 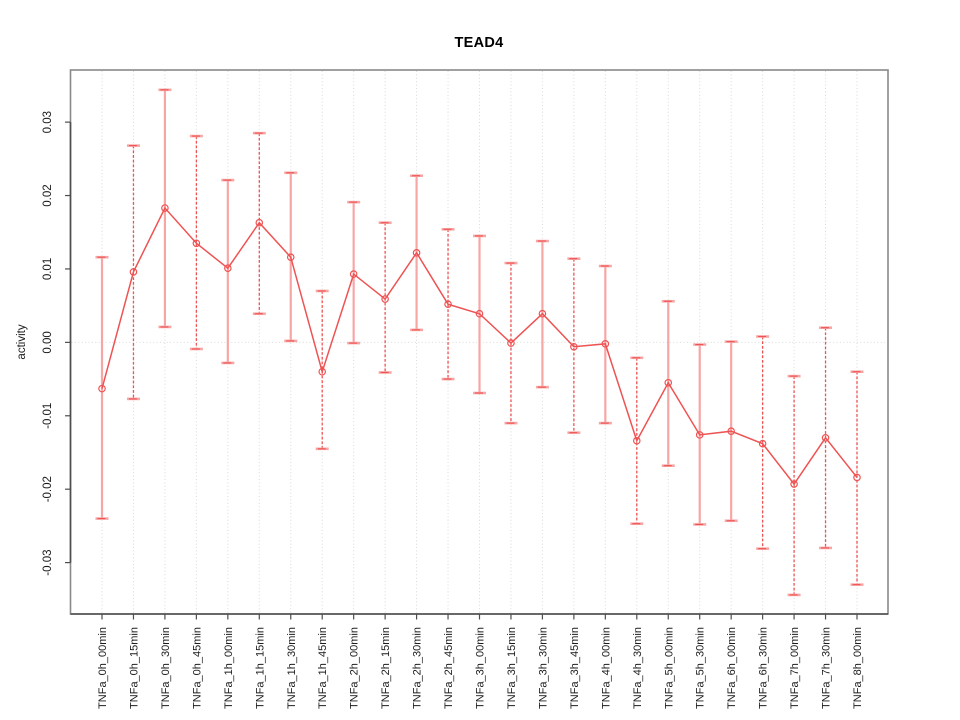 What do you see at coordinates (701, 668) in the screenshot?
I see `x-tick-label: TNFa_5h_30min` at bounding box center [701, 668].